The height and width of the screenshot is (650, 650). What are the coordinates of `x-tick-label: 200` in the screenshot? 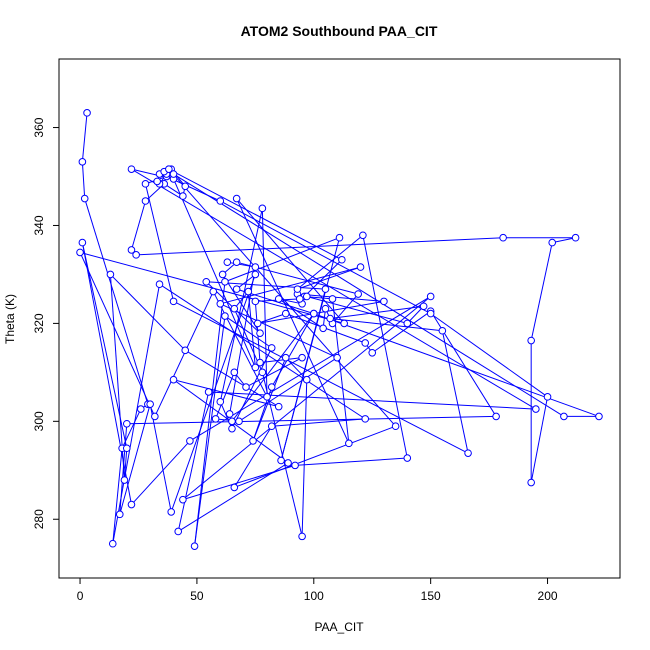 It's located at (548, 596).